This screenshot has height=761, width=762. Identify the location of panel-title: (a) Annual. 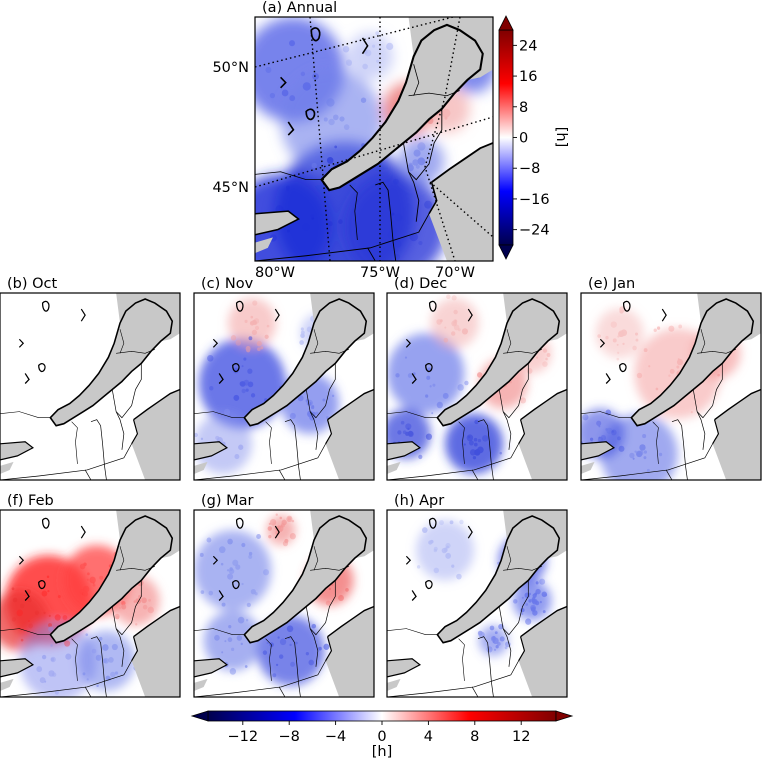
(299, 8).